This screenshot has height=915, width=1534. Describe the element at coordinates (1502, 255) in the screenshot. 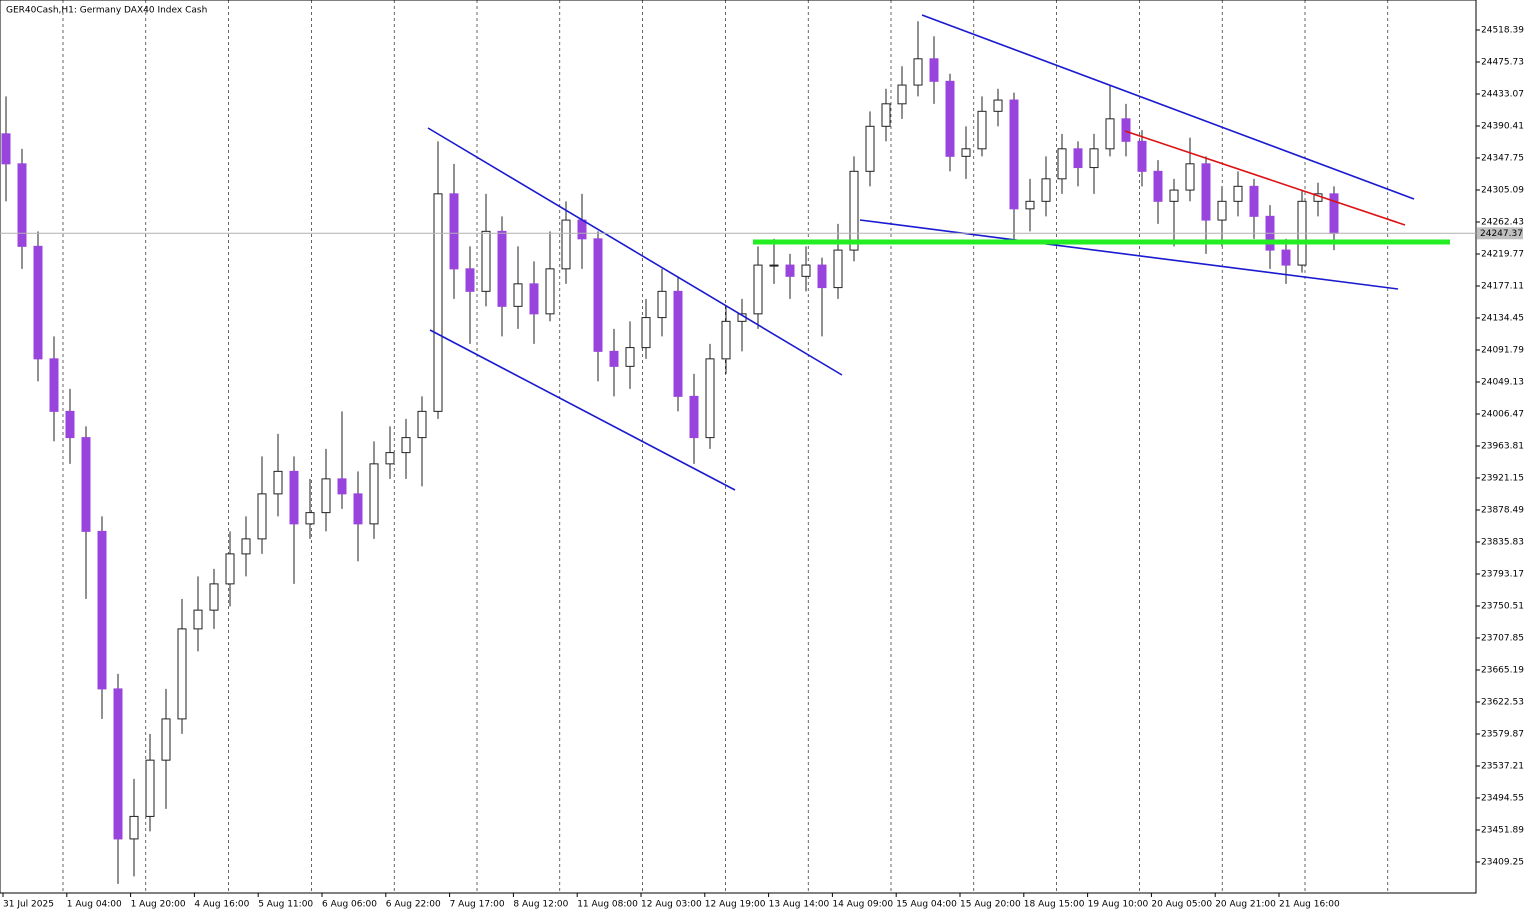

I see `y-tick-label: 24219.77` at that location.